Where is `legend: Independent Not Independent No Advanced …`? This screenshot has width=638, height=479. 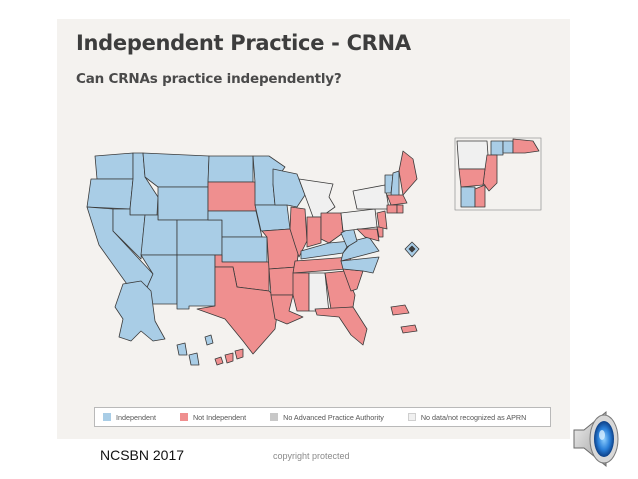 legend: Independent Not Independent No Advanced … is located at coordinates (322, 417).